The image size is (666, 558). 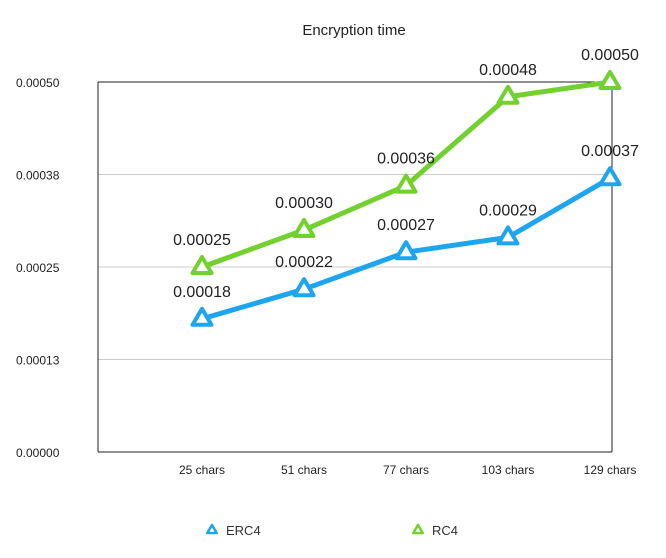 I want to click on y-tick-label: 0.00000, so click(x=38, y=453).